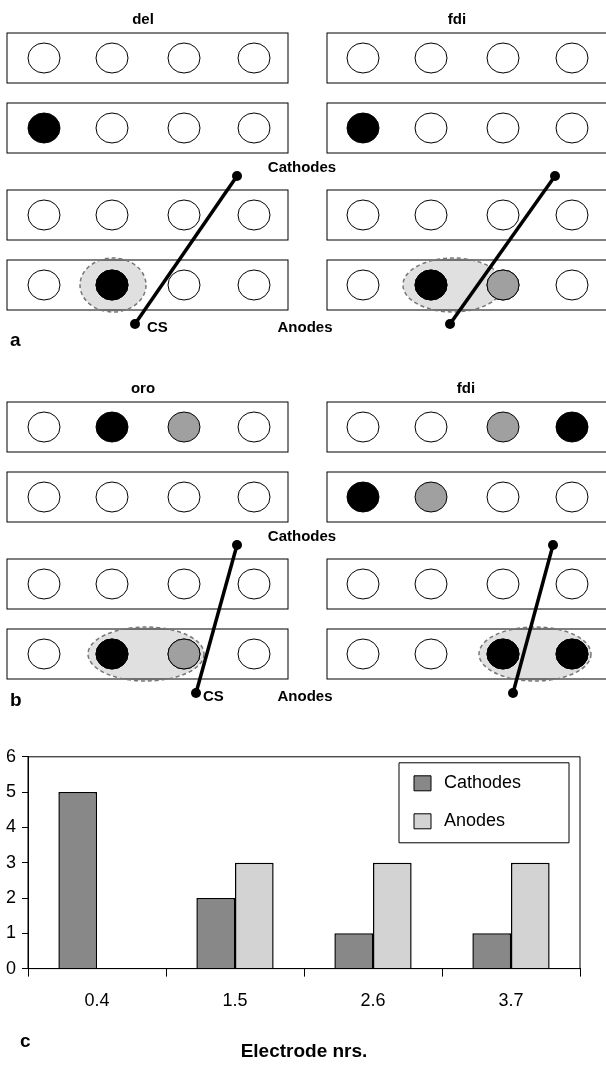 The height and width of the screenshot is (1067, 606). I want to click on y-tick-label: 2, so click(11, 896).